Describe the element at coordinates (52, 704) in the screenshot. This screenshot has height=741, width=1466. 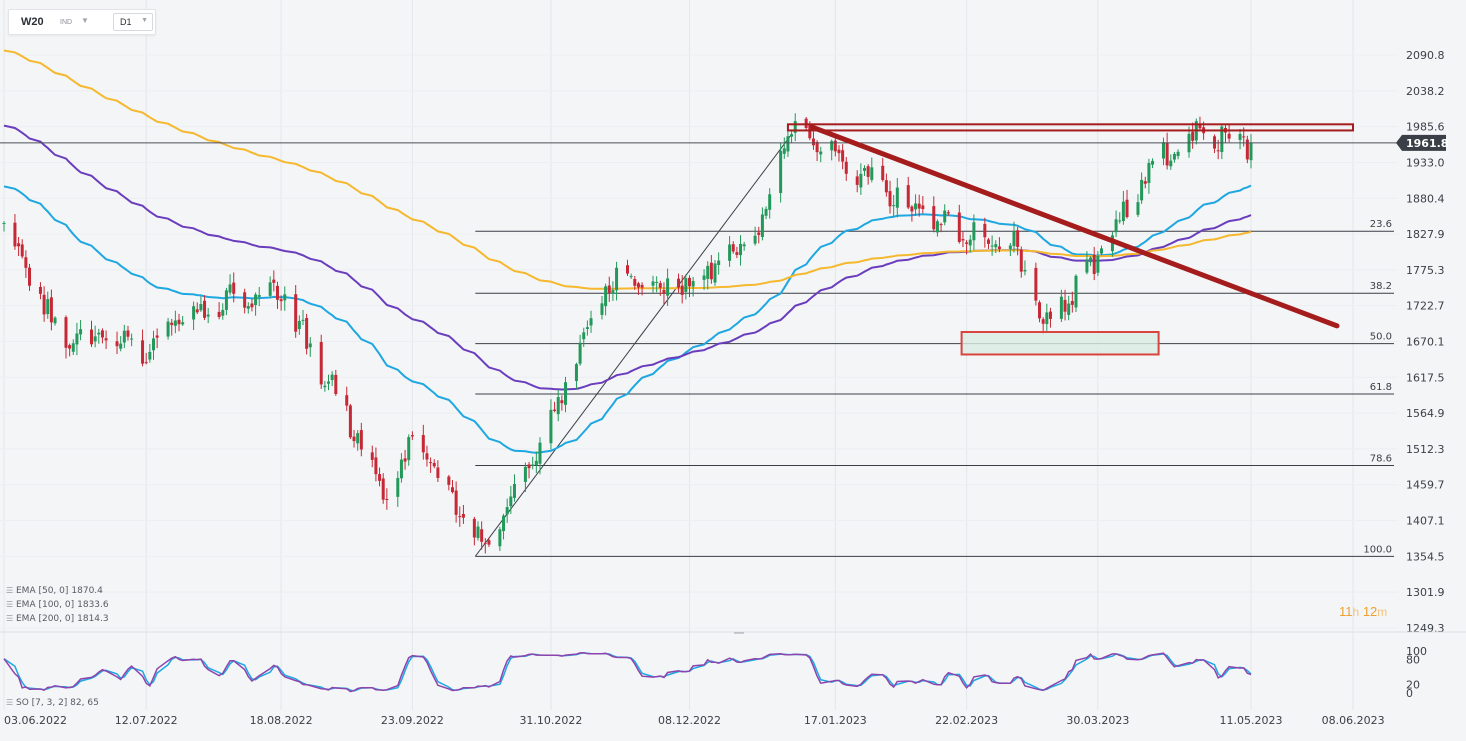
I see `legend-stochastic: ☰ SO [7, 3, 2] 82, 65` at that location.